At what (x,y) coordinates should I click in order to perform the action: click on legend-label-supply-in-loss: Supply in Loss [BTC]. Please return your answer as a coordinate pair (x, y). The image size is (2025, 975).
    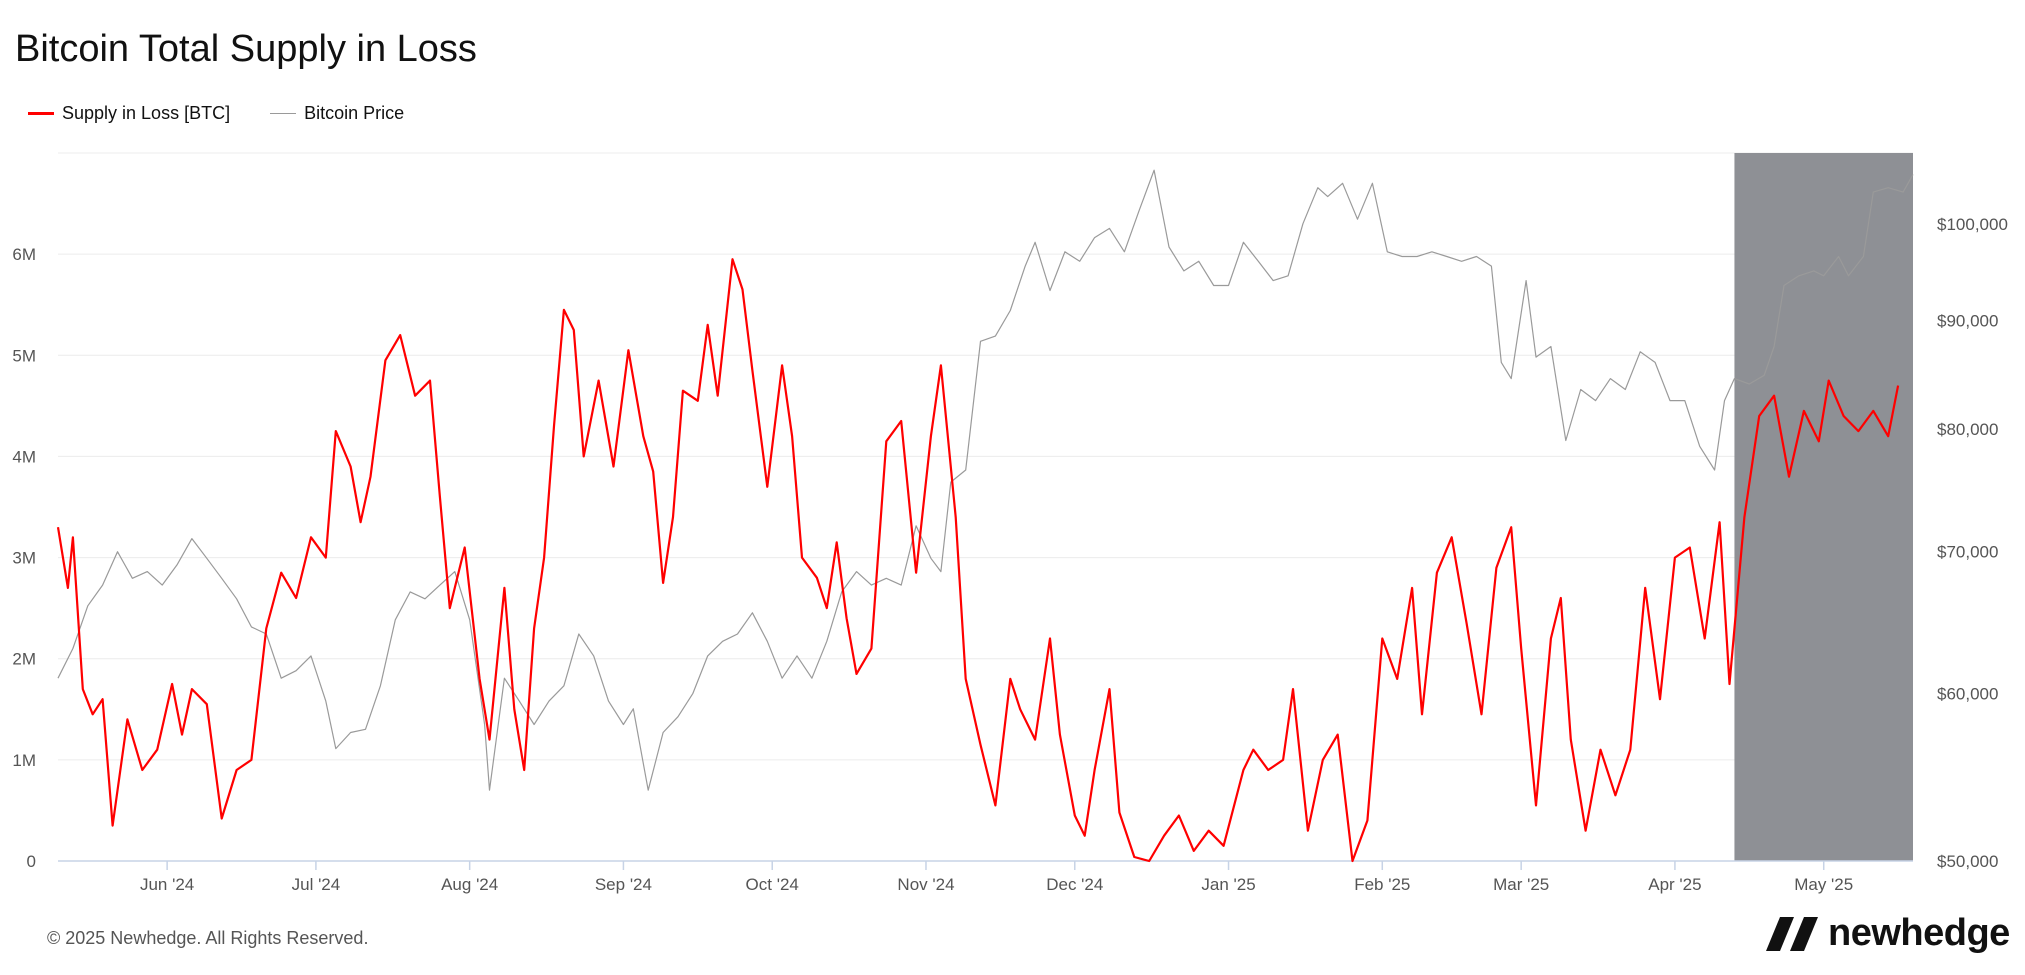
    Looking at the image, I should click on (146, 113).